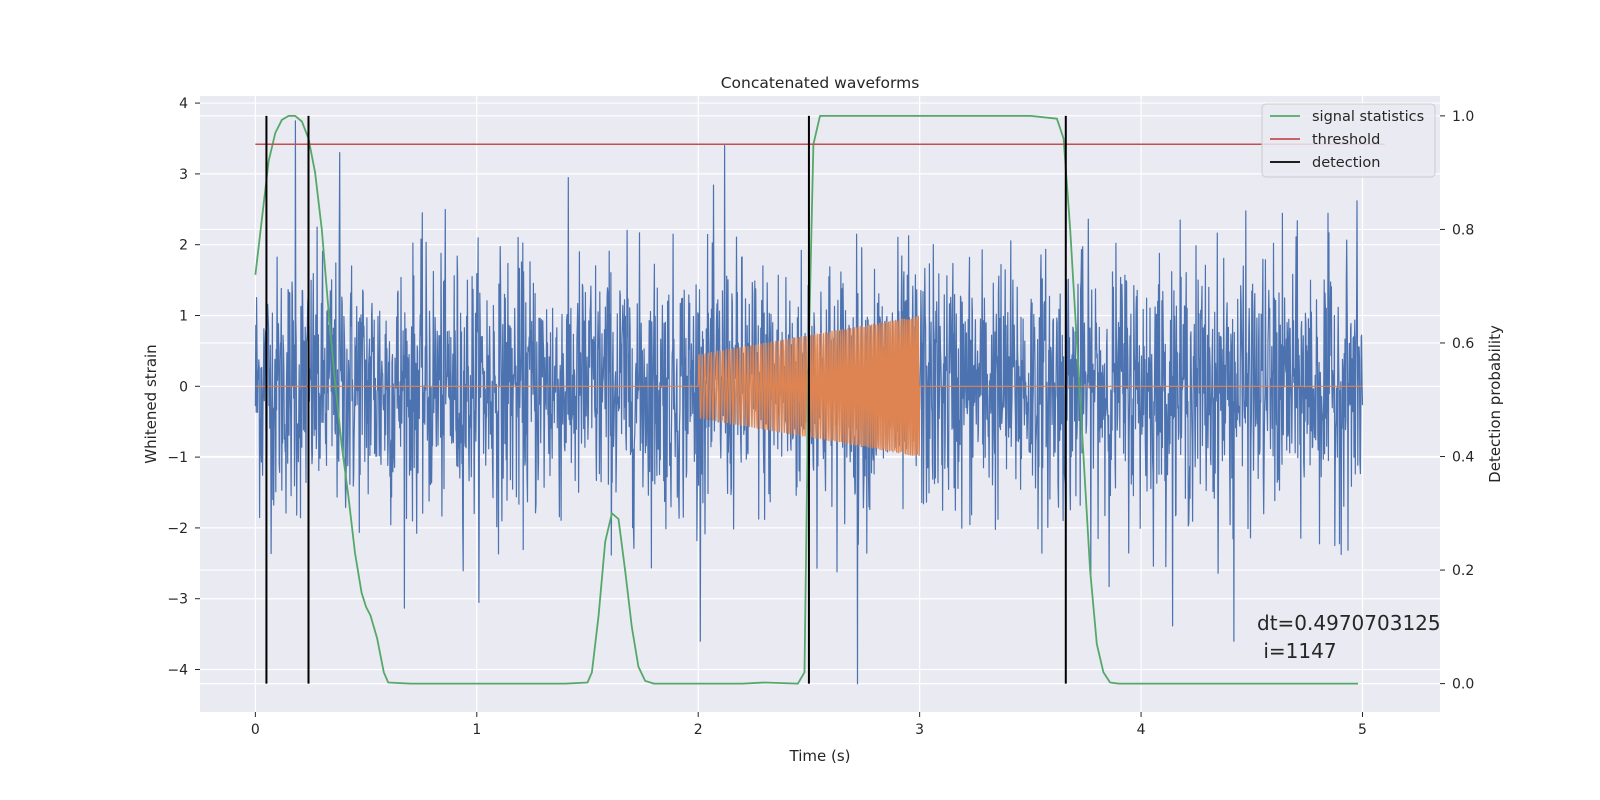  I want to click on legend-label-threshold: threshold, so click(1346, 140).